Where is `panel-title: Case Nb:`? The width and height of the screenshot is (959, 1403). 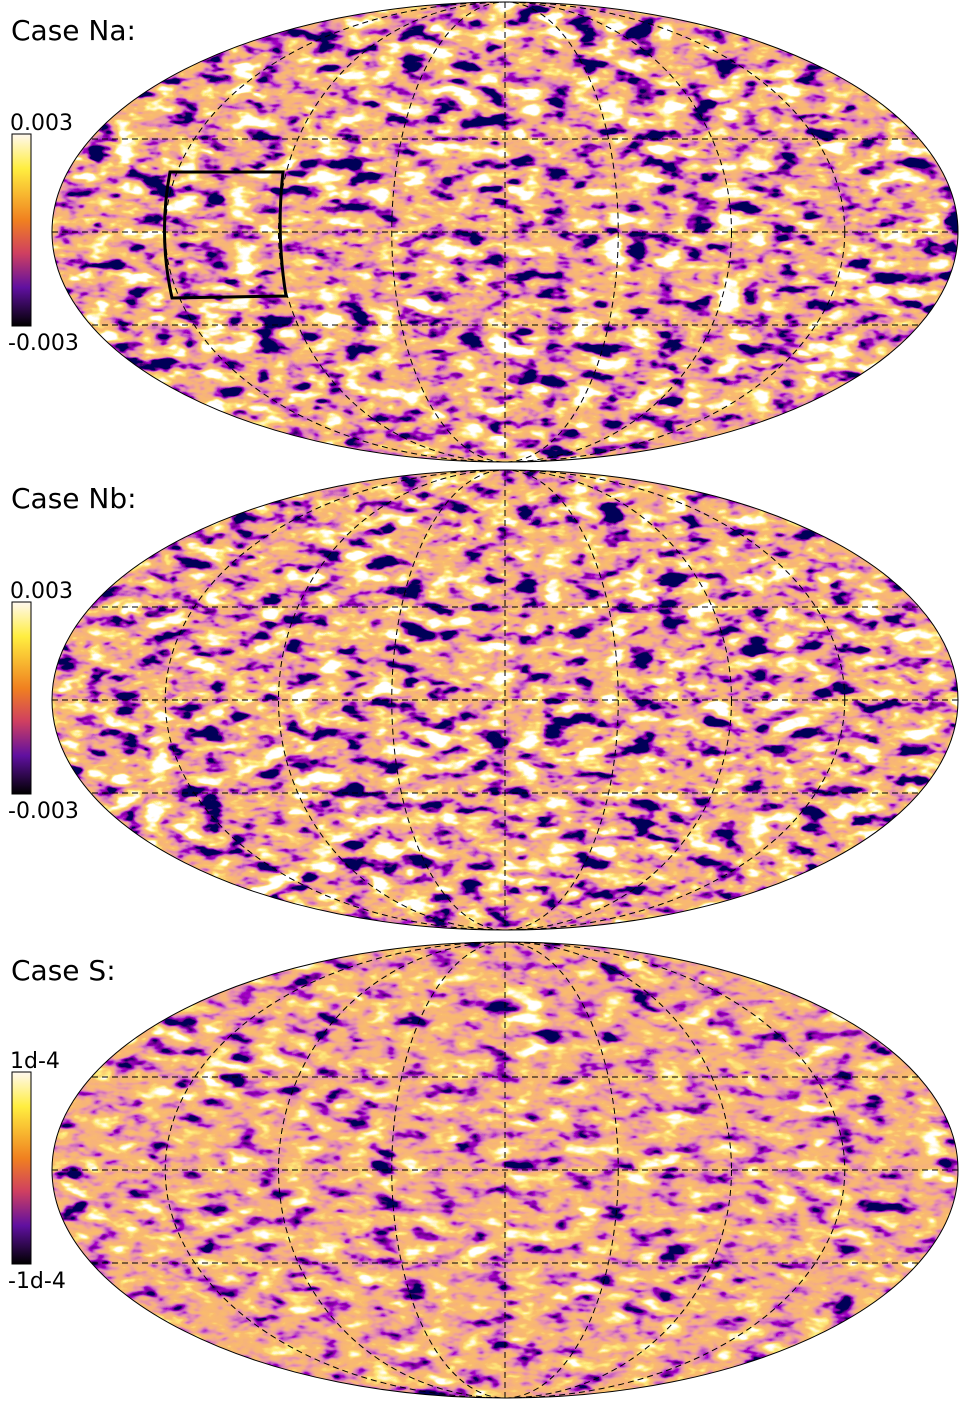
panel-title: Case Nb: is located at coordinates (74, 498).